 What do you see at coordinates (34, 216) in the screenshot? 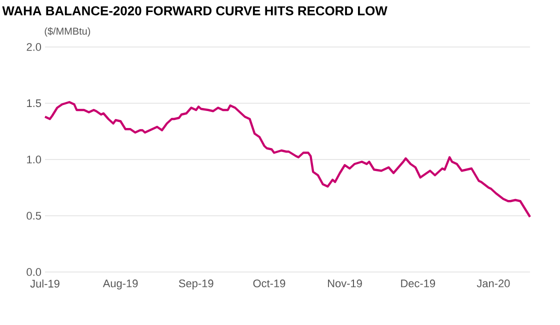
I see `y-tick-label: 0.5` at bounding box center [34, 216].